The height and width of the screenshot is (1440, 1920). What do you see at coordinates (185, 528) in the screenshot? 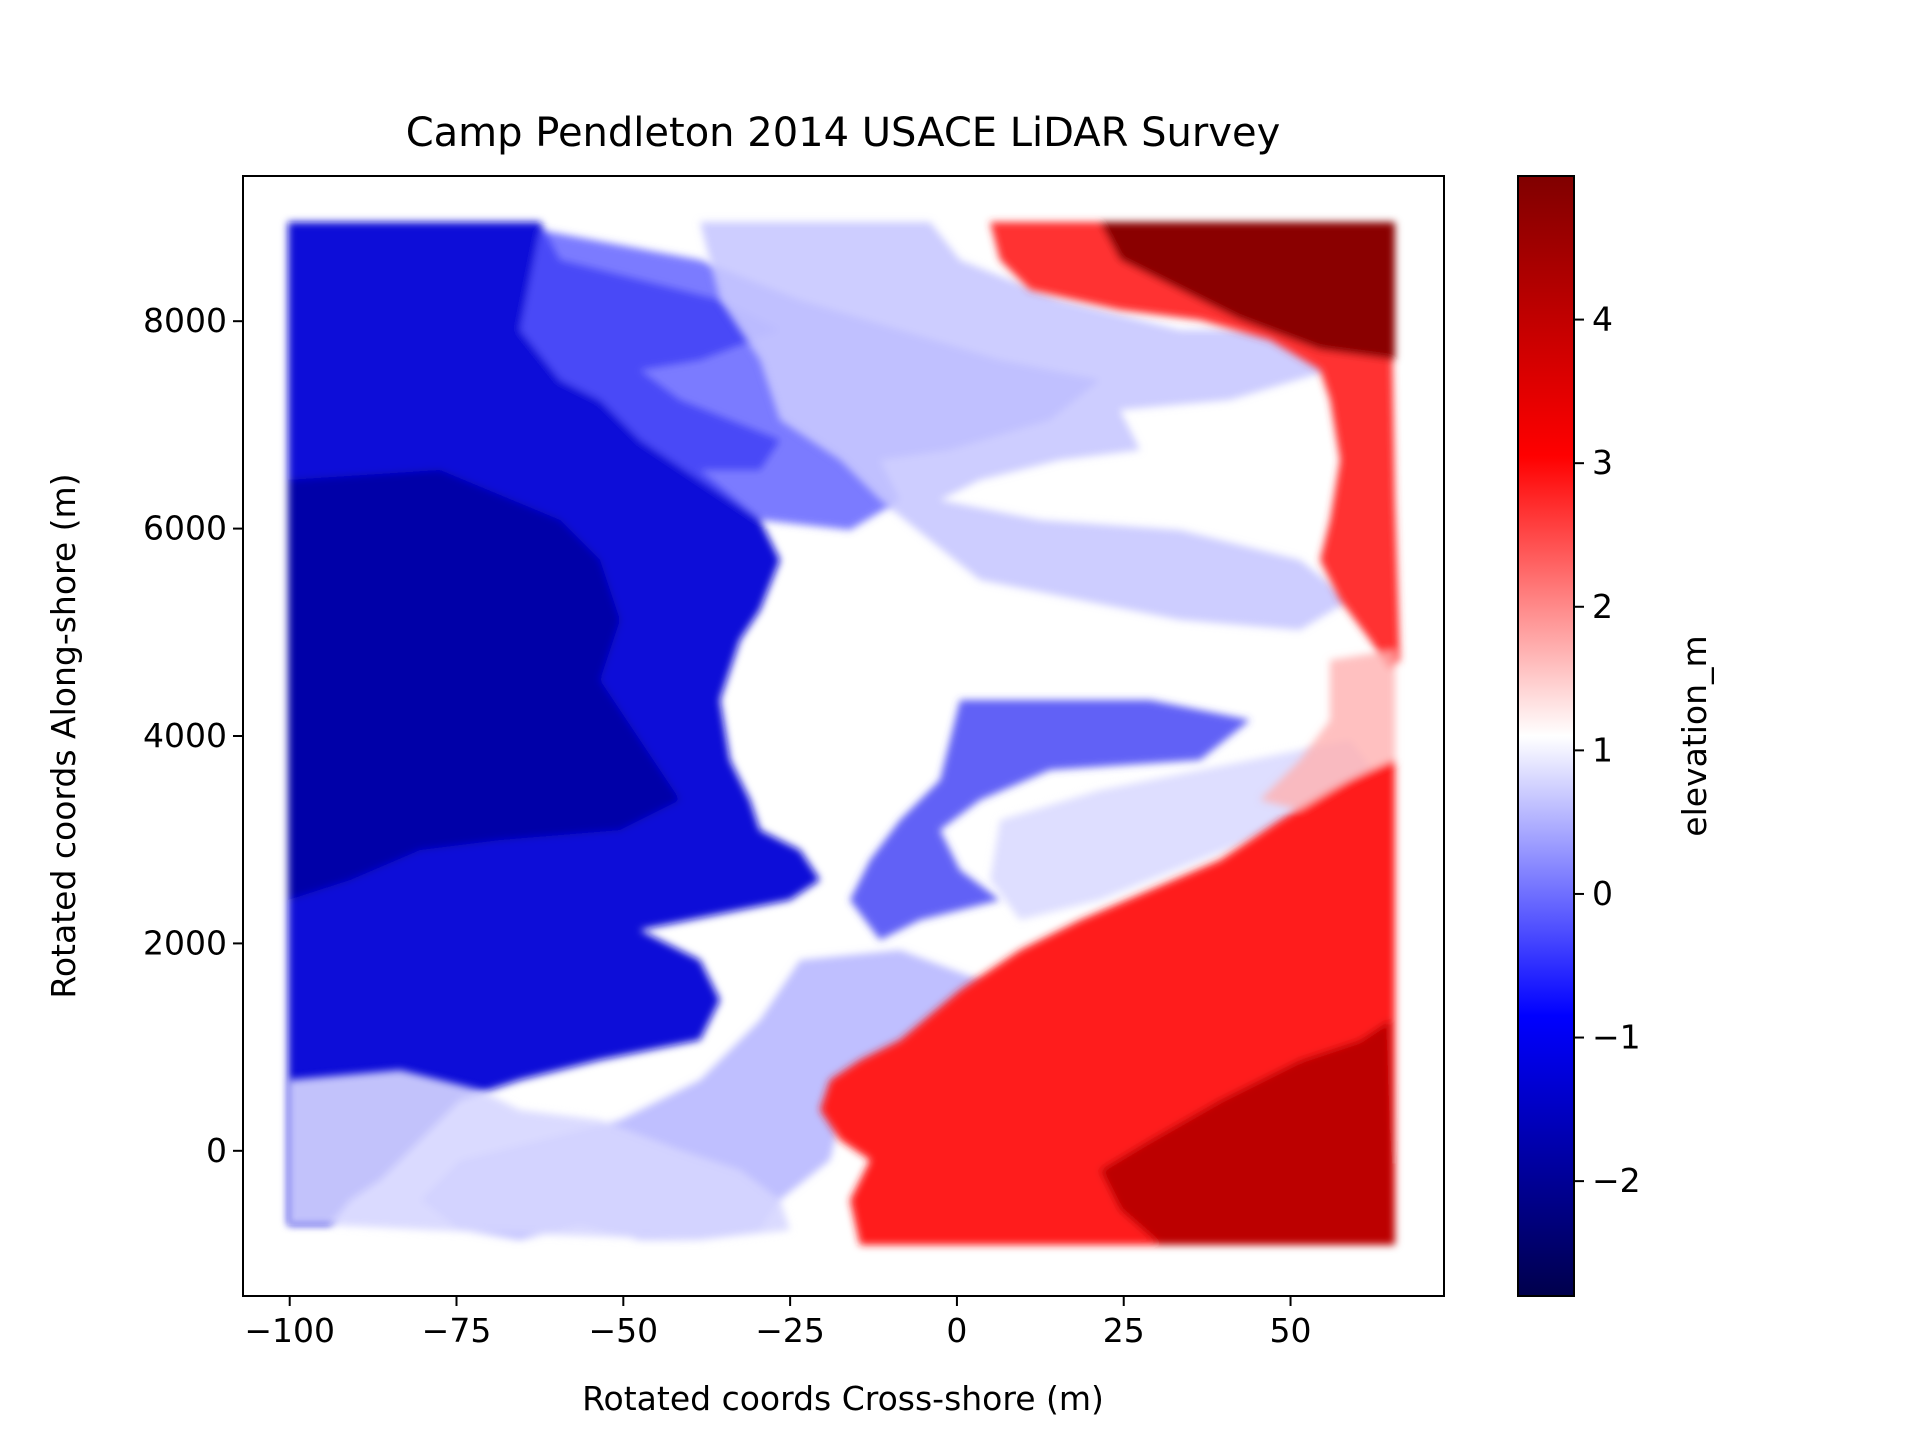
I see `y-tick-label: 6000` at bounding box center [185, 528].